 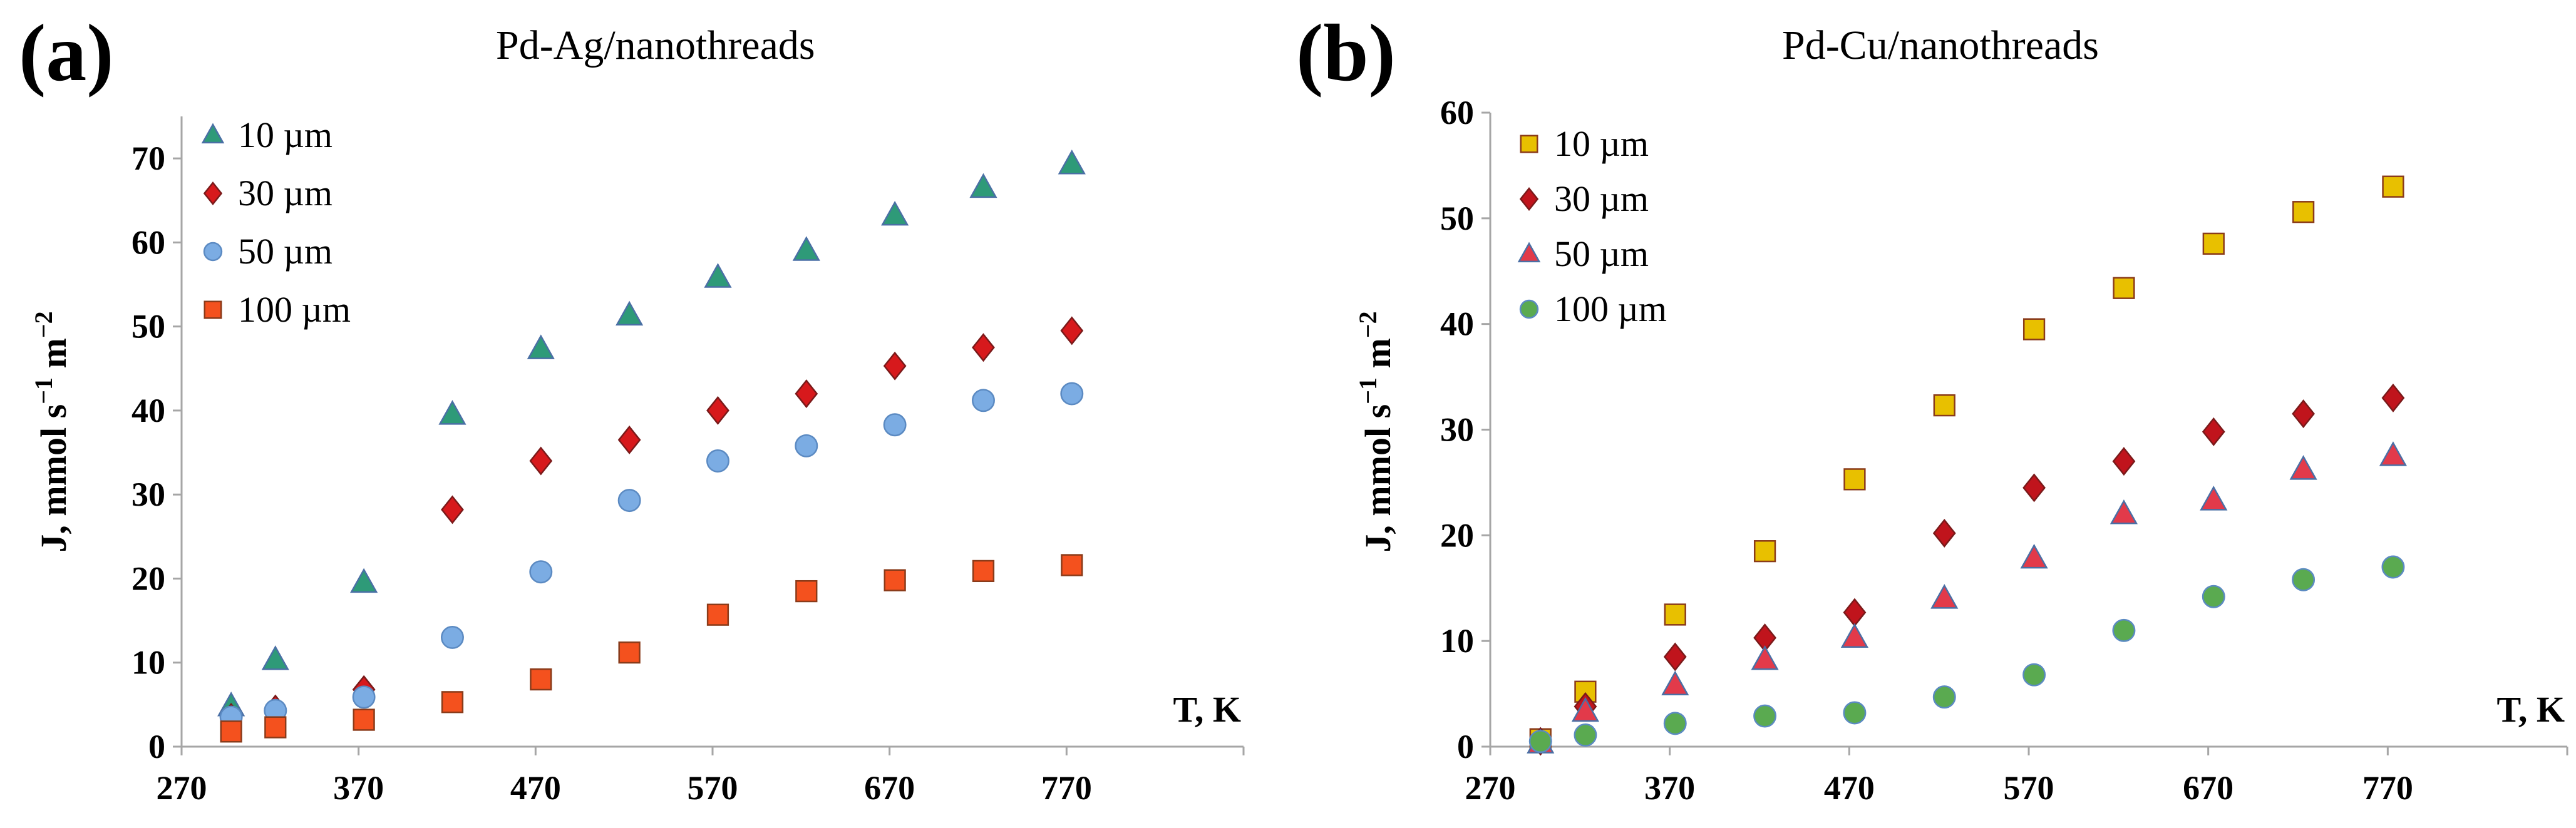 What do you see at coordinates (52, 431) in the screenshot?
I see `y-axis-title: J, mmol s−1 m−2` at bounding box center [52, 431].